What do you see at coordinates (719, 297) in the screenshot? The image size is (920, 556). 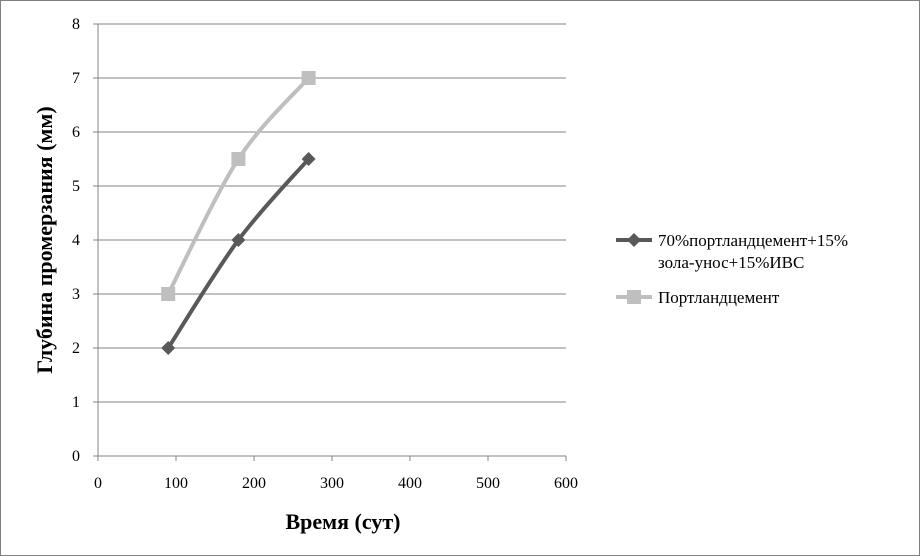 I see `legend-label-1: Портландцемент` at bounding box center [719, 297].